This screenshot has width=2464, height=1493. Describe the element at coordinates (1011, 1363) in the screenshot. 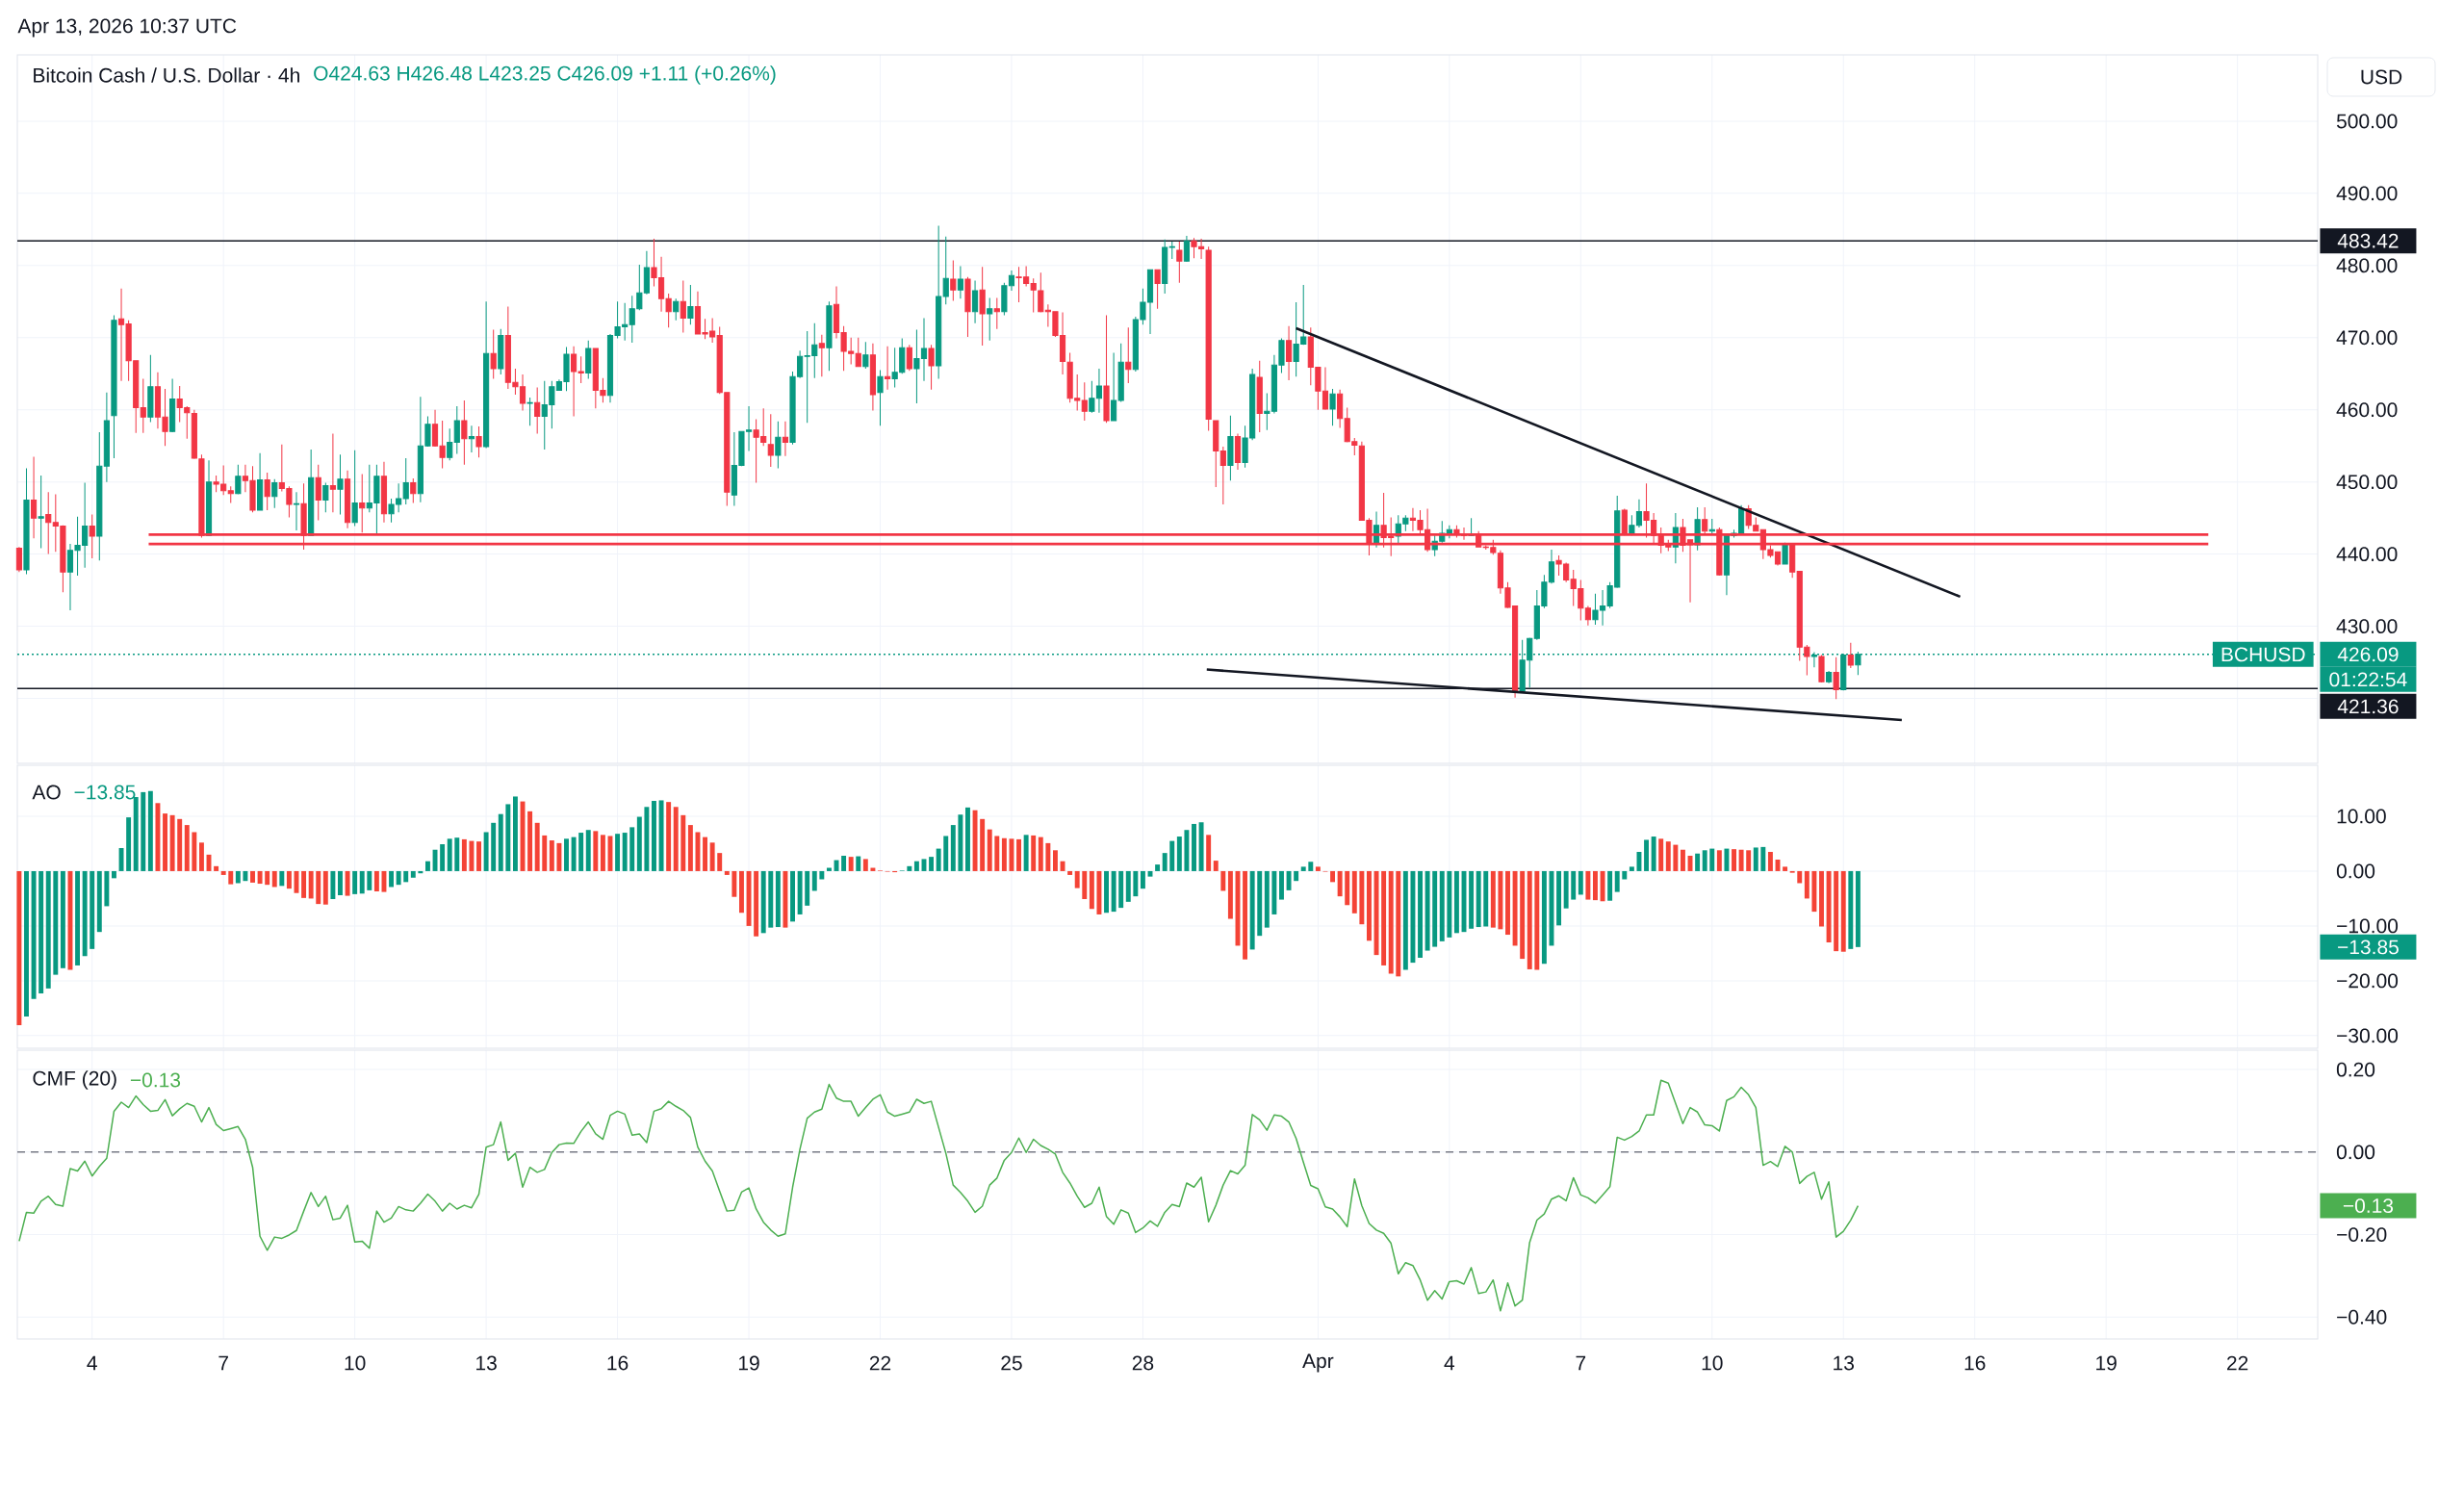

I see `x-tick-label: 25` at that location.